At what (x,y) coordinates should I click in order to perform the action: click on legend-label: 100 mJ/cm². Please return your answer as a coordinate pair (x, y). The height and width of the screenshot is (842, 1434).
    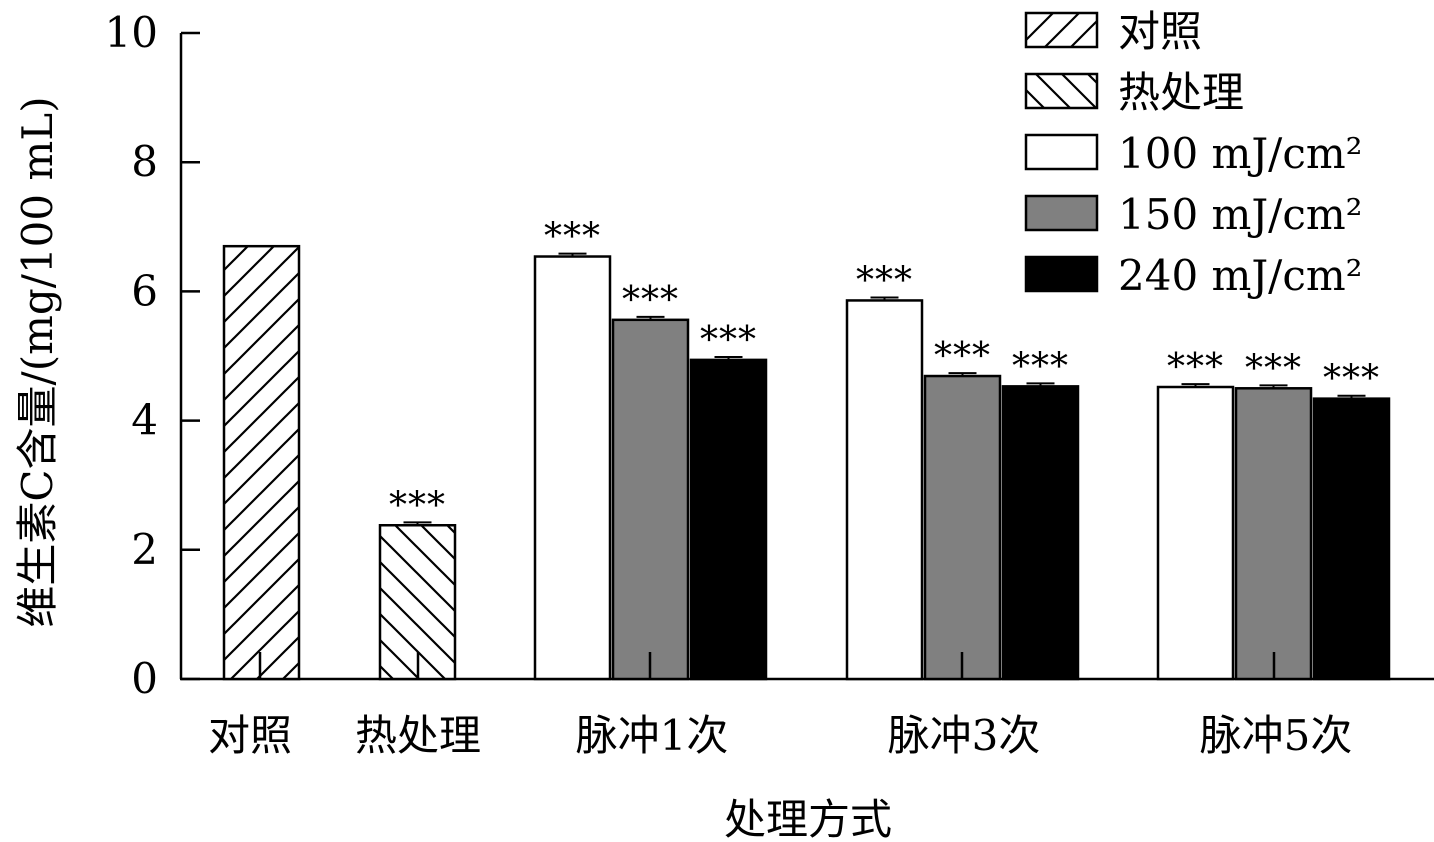
    Looking at the image, I should click on (1240, 153).